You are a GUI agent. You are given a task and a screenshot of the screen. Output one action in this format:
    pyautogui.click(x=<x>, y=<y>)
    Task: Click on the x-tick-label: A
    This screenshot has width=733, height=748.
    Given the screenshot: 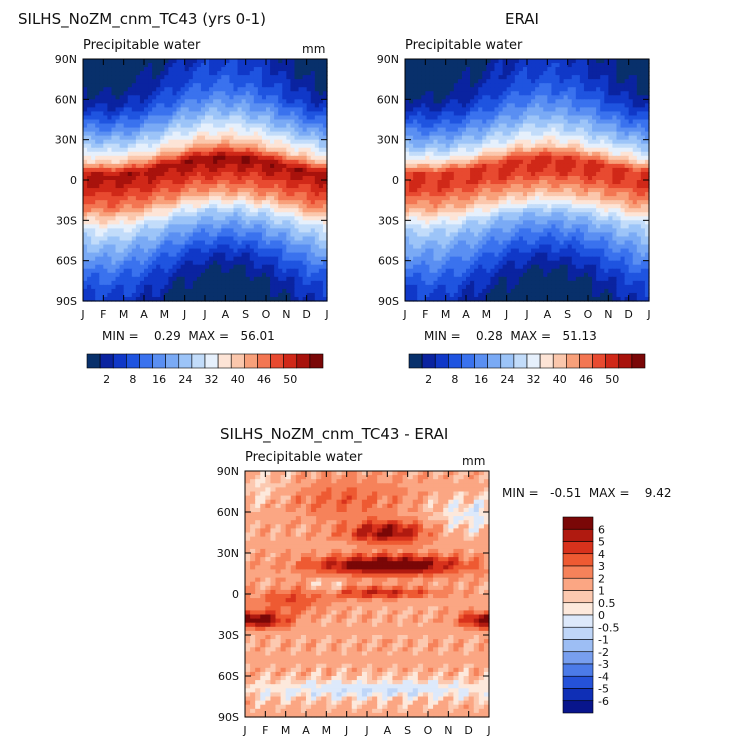 What is the action you would take?
    pyautogui.click(x=226, y=314)
    